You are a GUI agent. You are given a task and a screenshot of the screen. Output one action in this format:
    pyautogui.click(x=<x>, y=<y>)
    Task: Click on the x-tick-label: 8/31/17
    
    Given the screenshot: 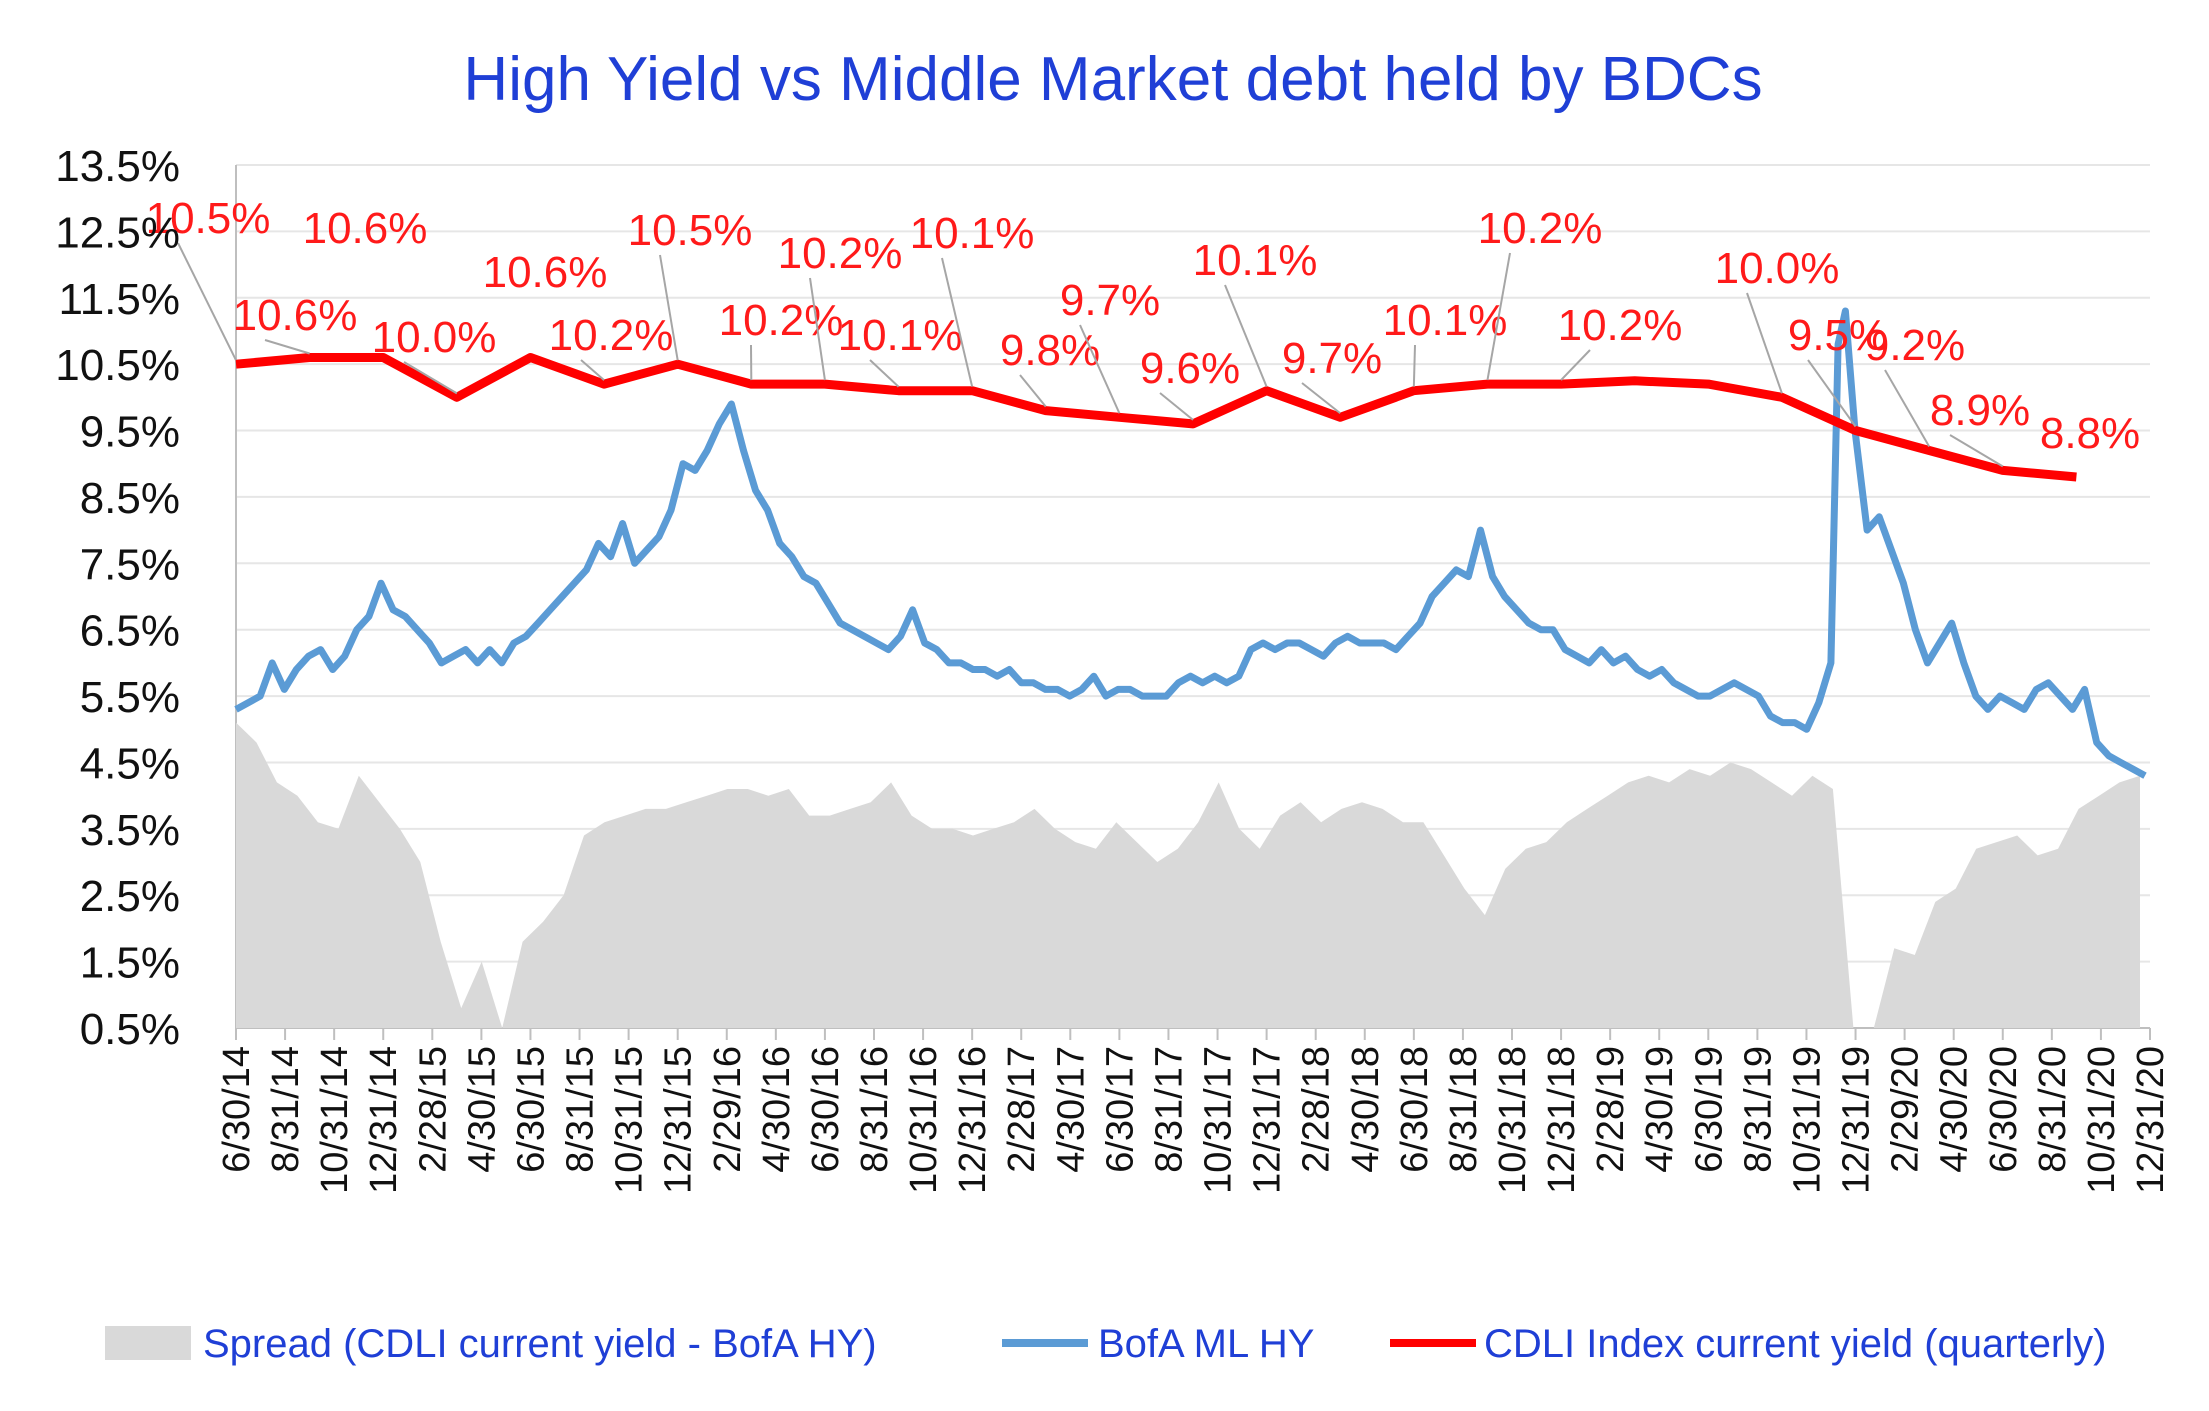 What is the action you would take?
    pyautogui.click(x=1169, y=1109)
    